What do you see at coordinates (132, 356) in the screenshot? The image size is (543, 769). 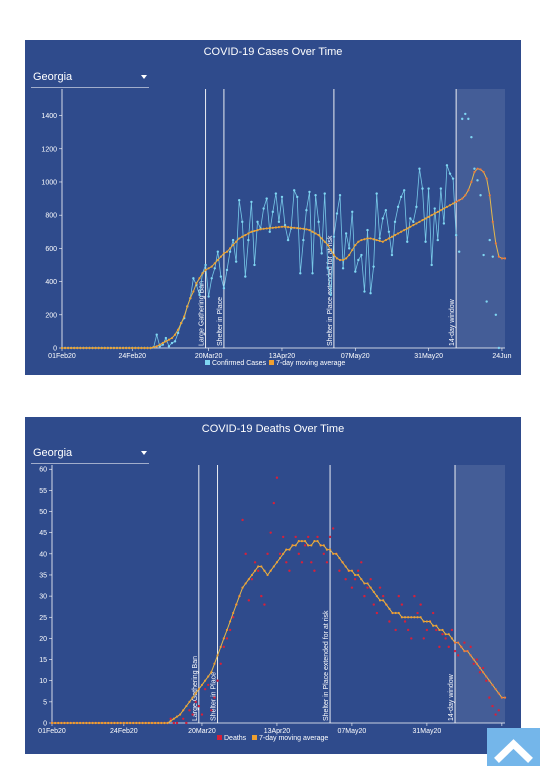 I see `cases-x-tick-label: 24Feb20` at bounding box center [132, 356].